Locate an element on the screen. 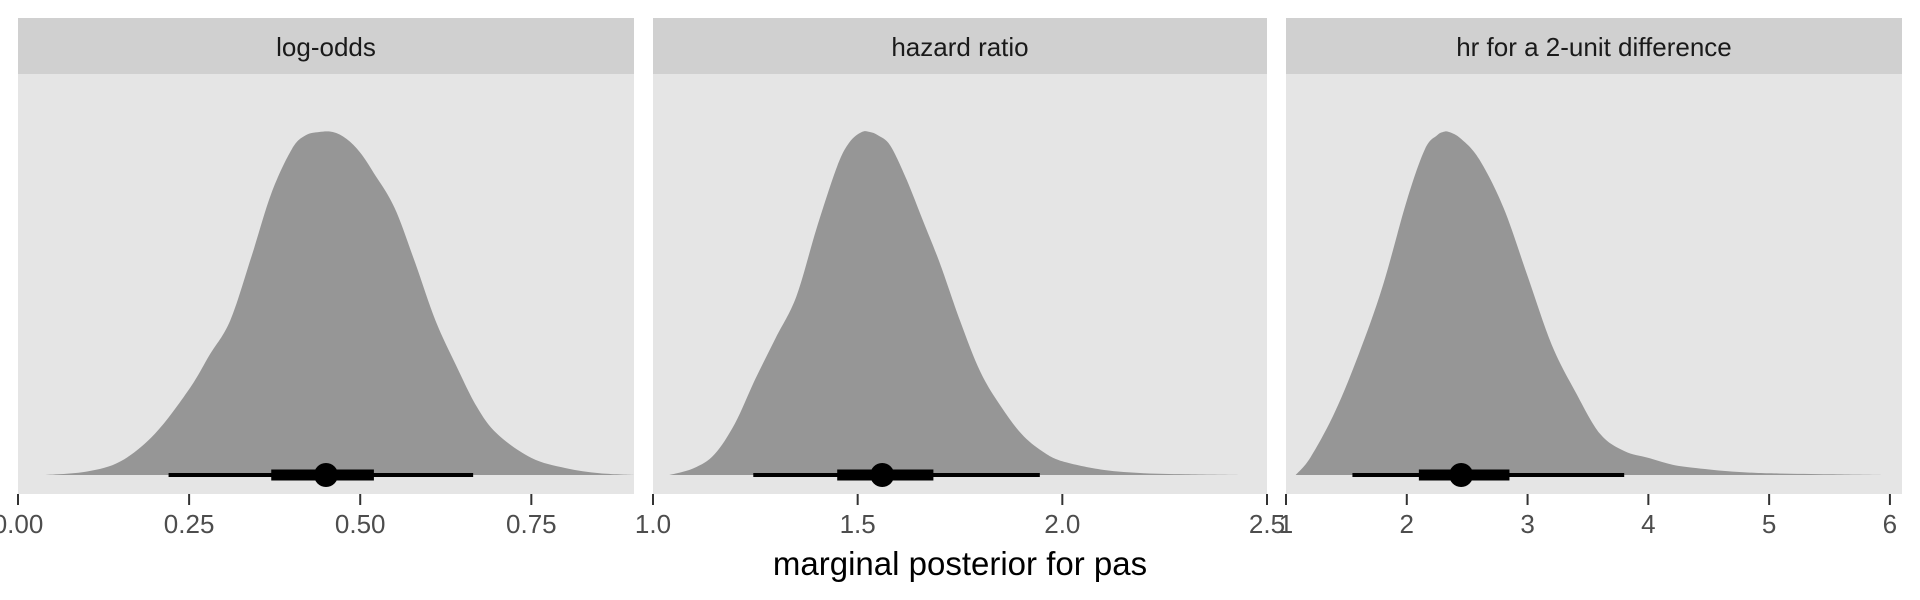 The width and height of the screenshot is (1920, 600). facet-strip-label: hr for a 2-unit difference is located at coordinates (1594, 47).